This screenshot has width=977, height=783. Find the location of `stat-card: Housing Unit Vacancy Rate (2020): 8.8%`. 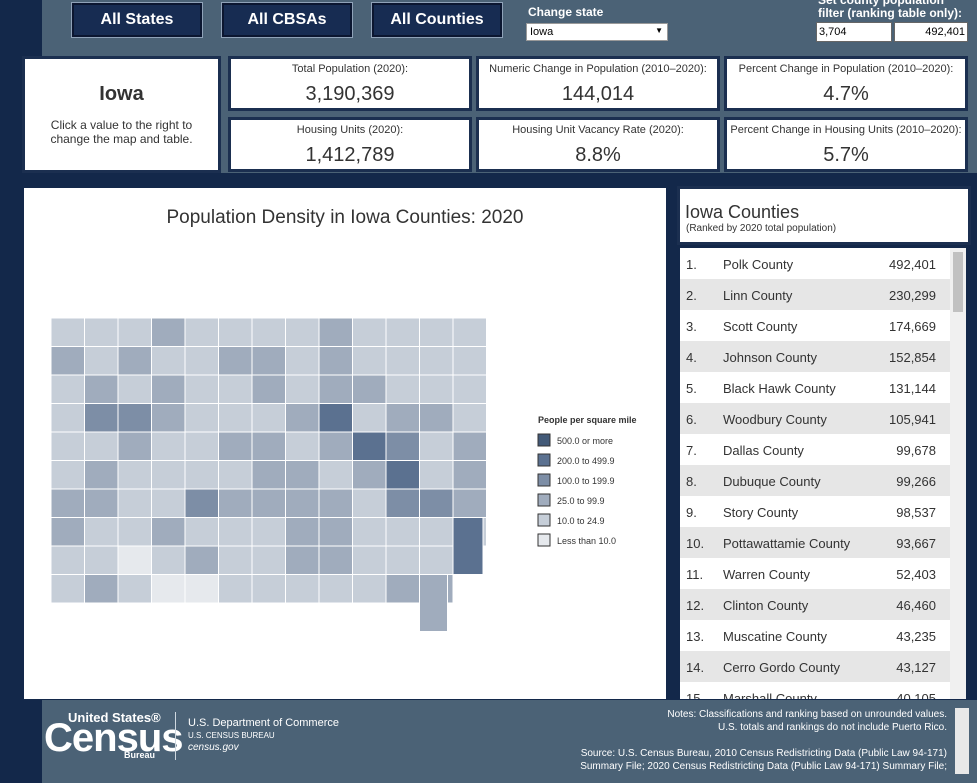

stat-card: Housing Unit Vacancy Rate (2020): 8.8% is located at coordinates (598, 144).